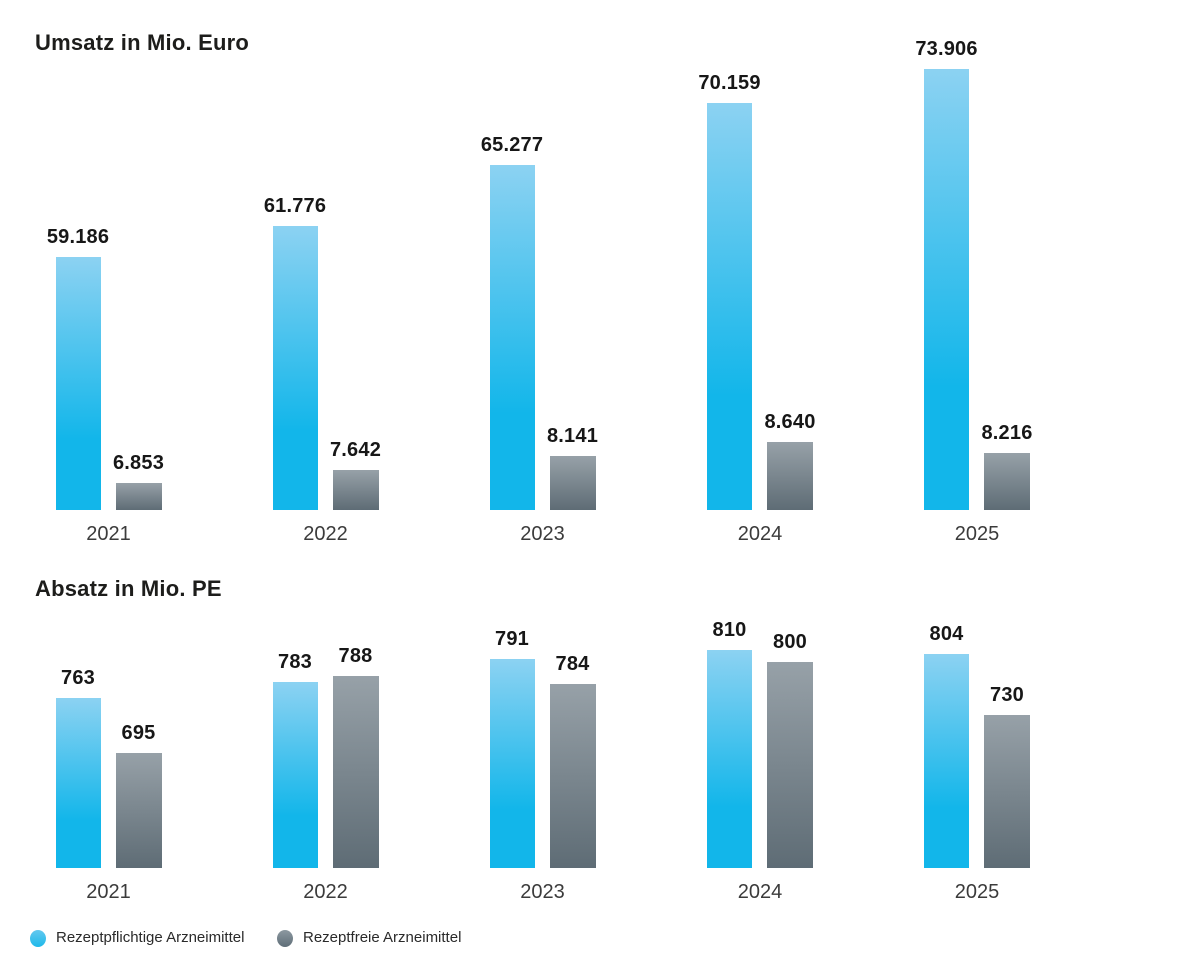  I want to click on value-label-rezeptfrei-2021: 695, so click(138, 733).